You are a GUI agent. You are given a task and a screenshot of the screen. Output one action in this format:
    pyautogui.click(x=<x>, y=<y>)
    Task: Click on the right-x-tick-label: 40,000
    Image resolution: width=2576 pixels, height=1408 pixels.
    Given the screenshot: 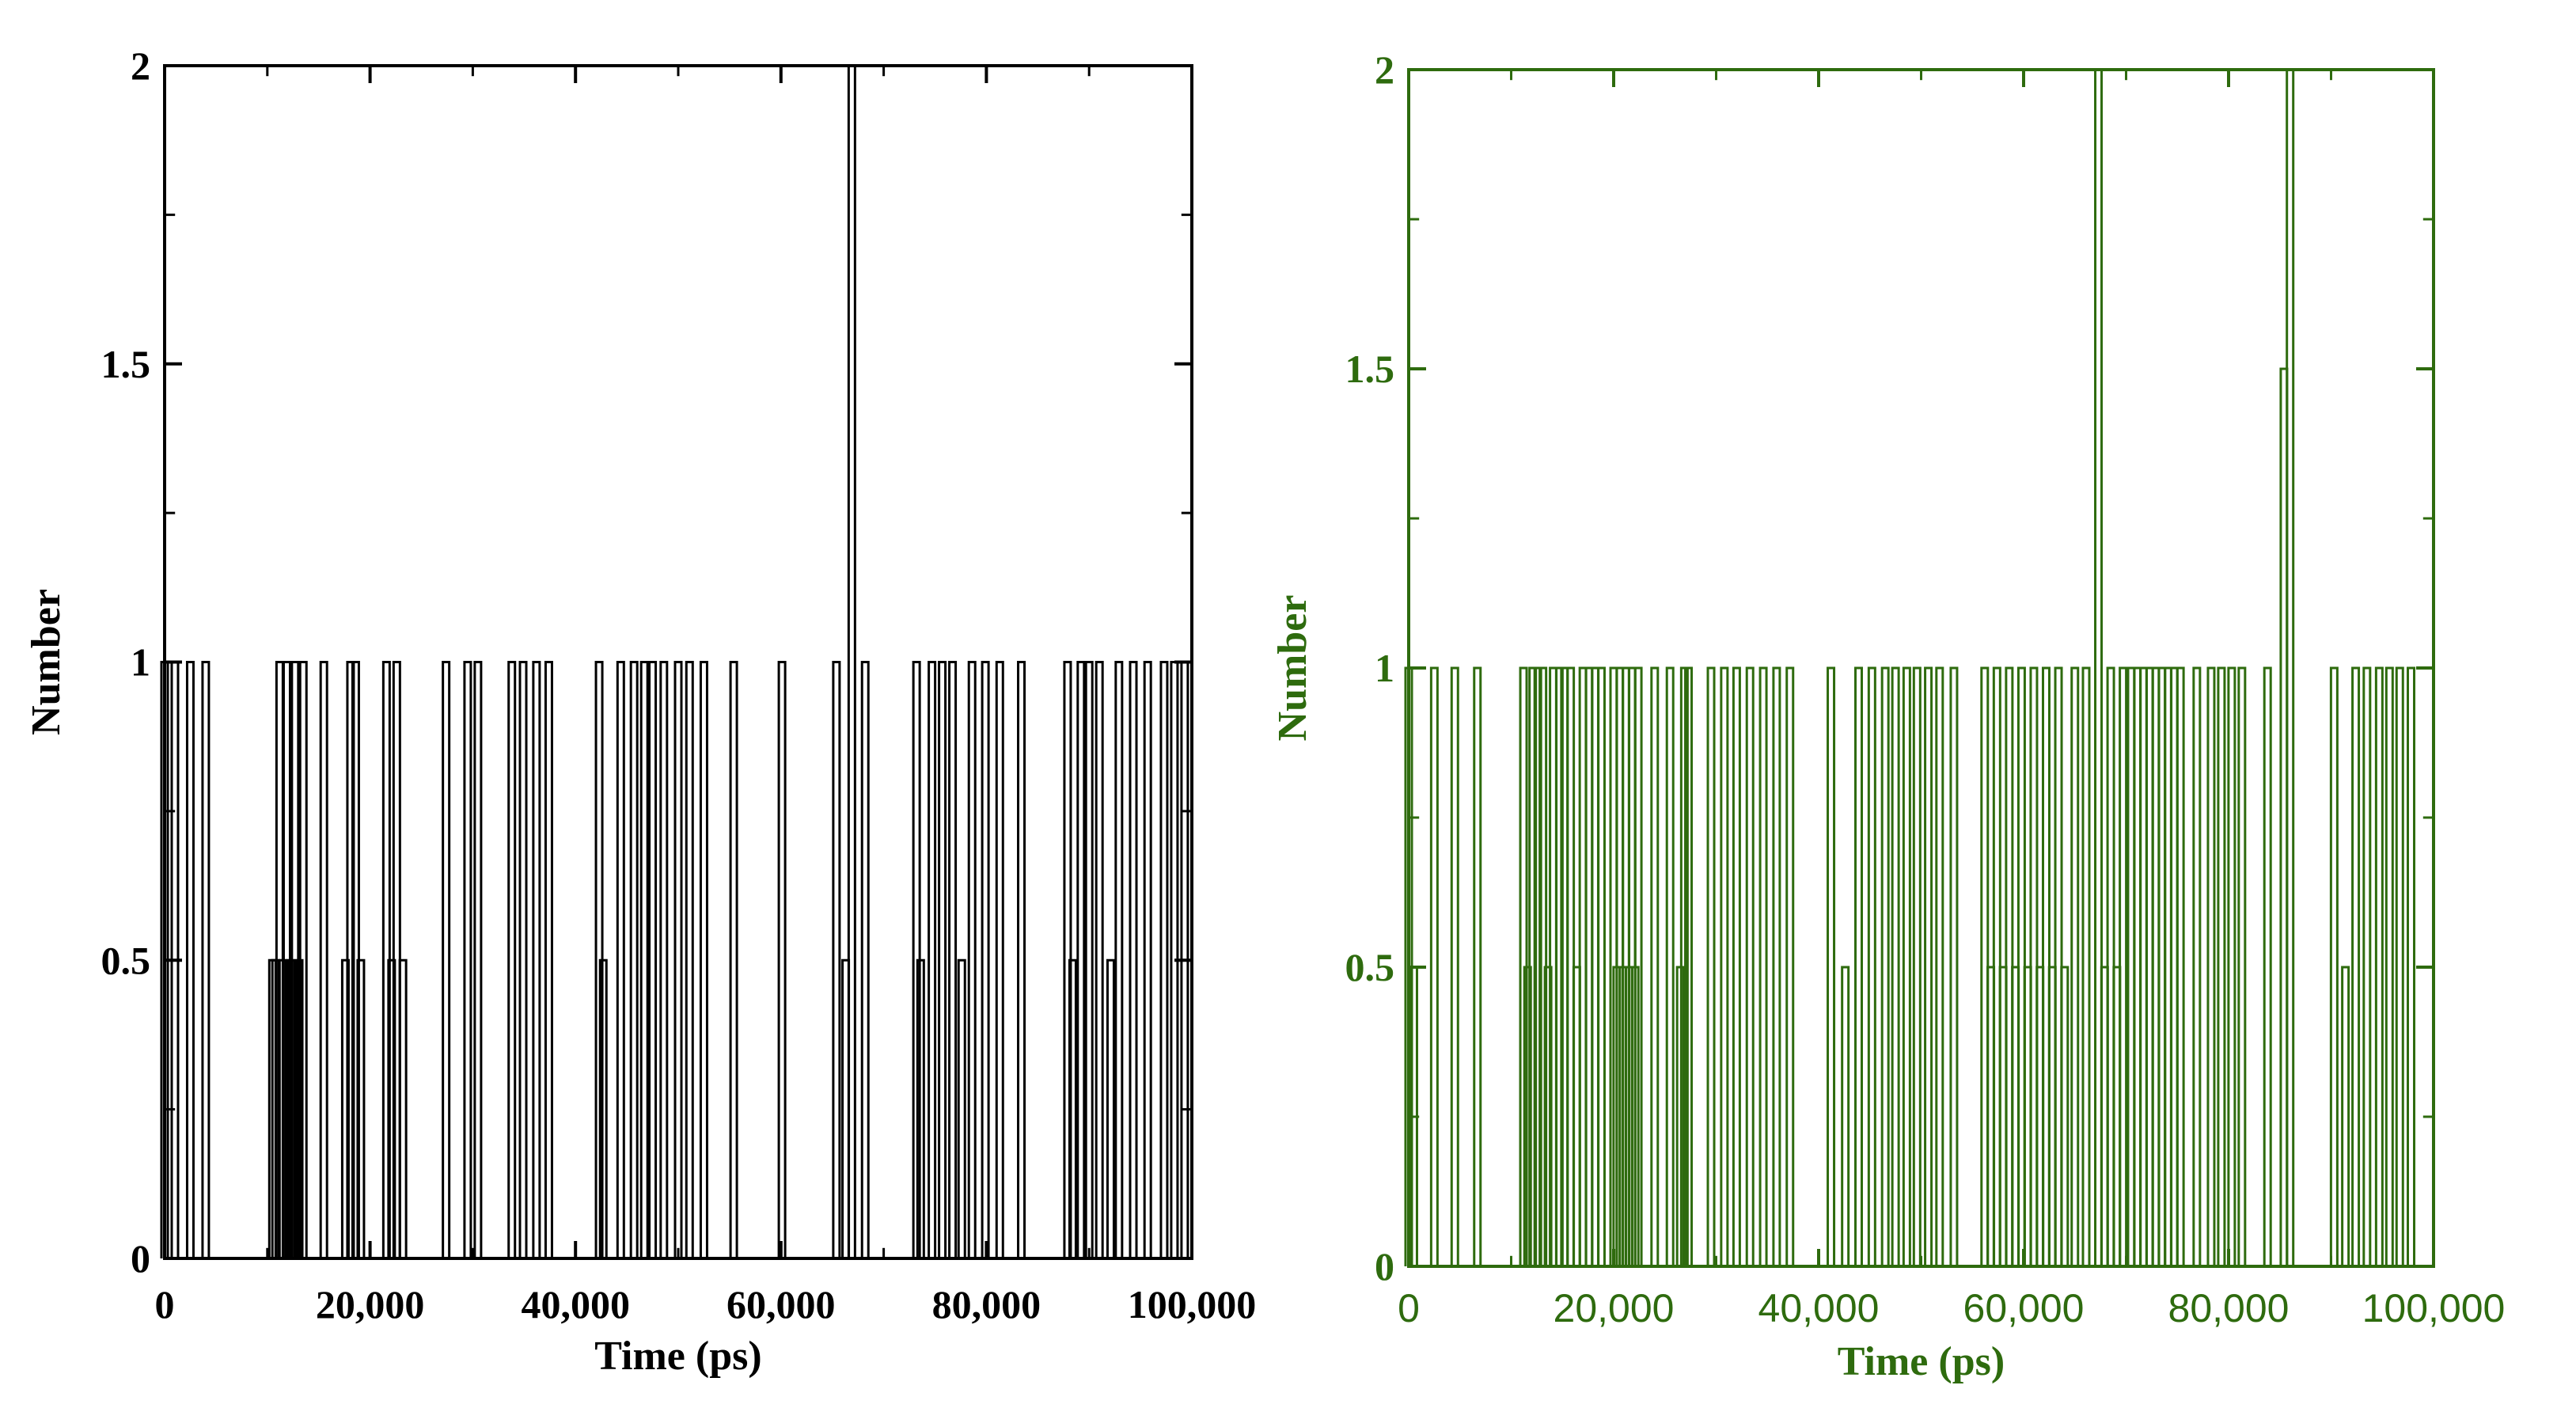 What is the action you would take?
    pyautogui.click(x=1819, y=1308)
    